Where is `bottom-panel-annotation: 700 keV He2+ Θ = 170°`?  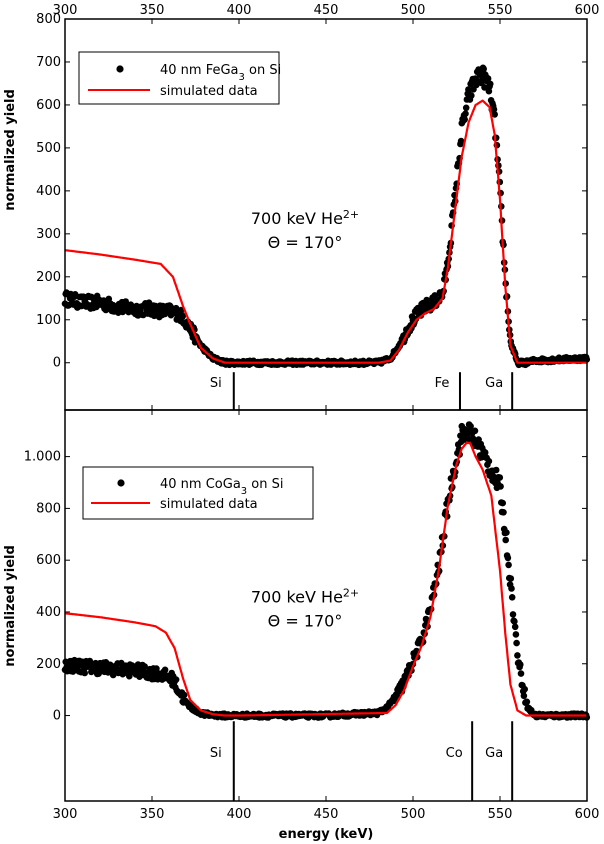
bottom-panel-annotation: 700 keV He2+ Θ = 170° is located at coordinates (305, 608).